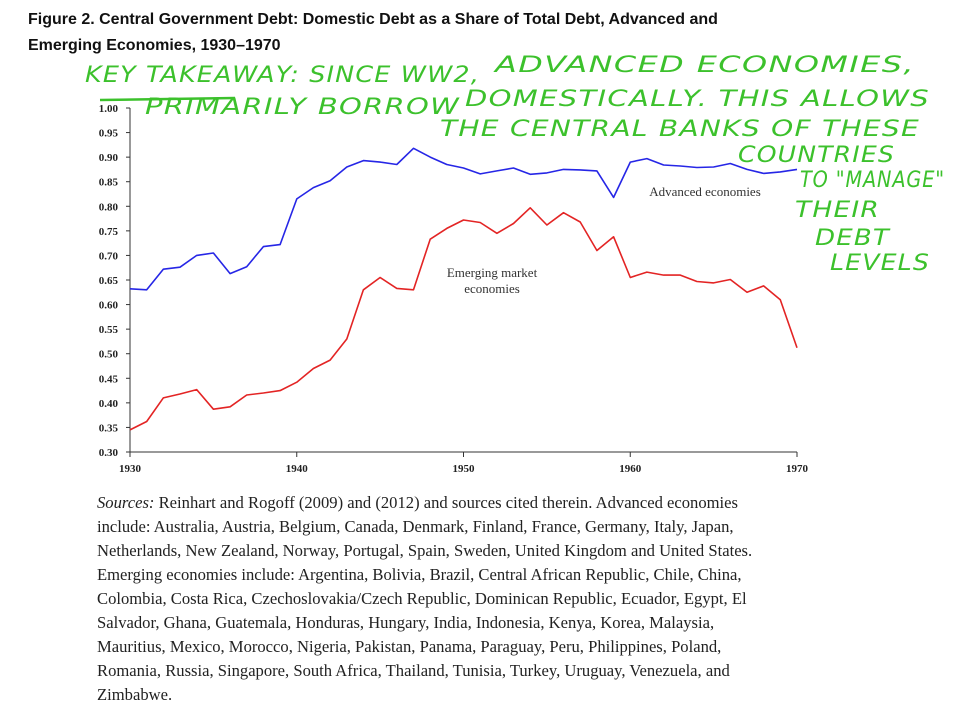 Image resolution: width=955 pixels, height=708 pixels. I want to click on series-label: Advanced economies, so click(705, 191).